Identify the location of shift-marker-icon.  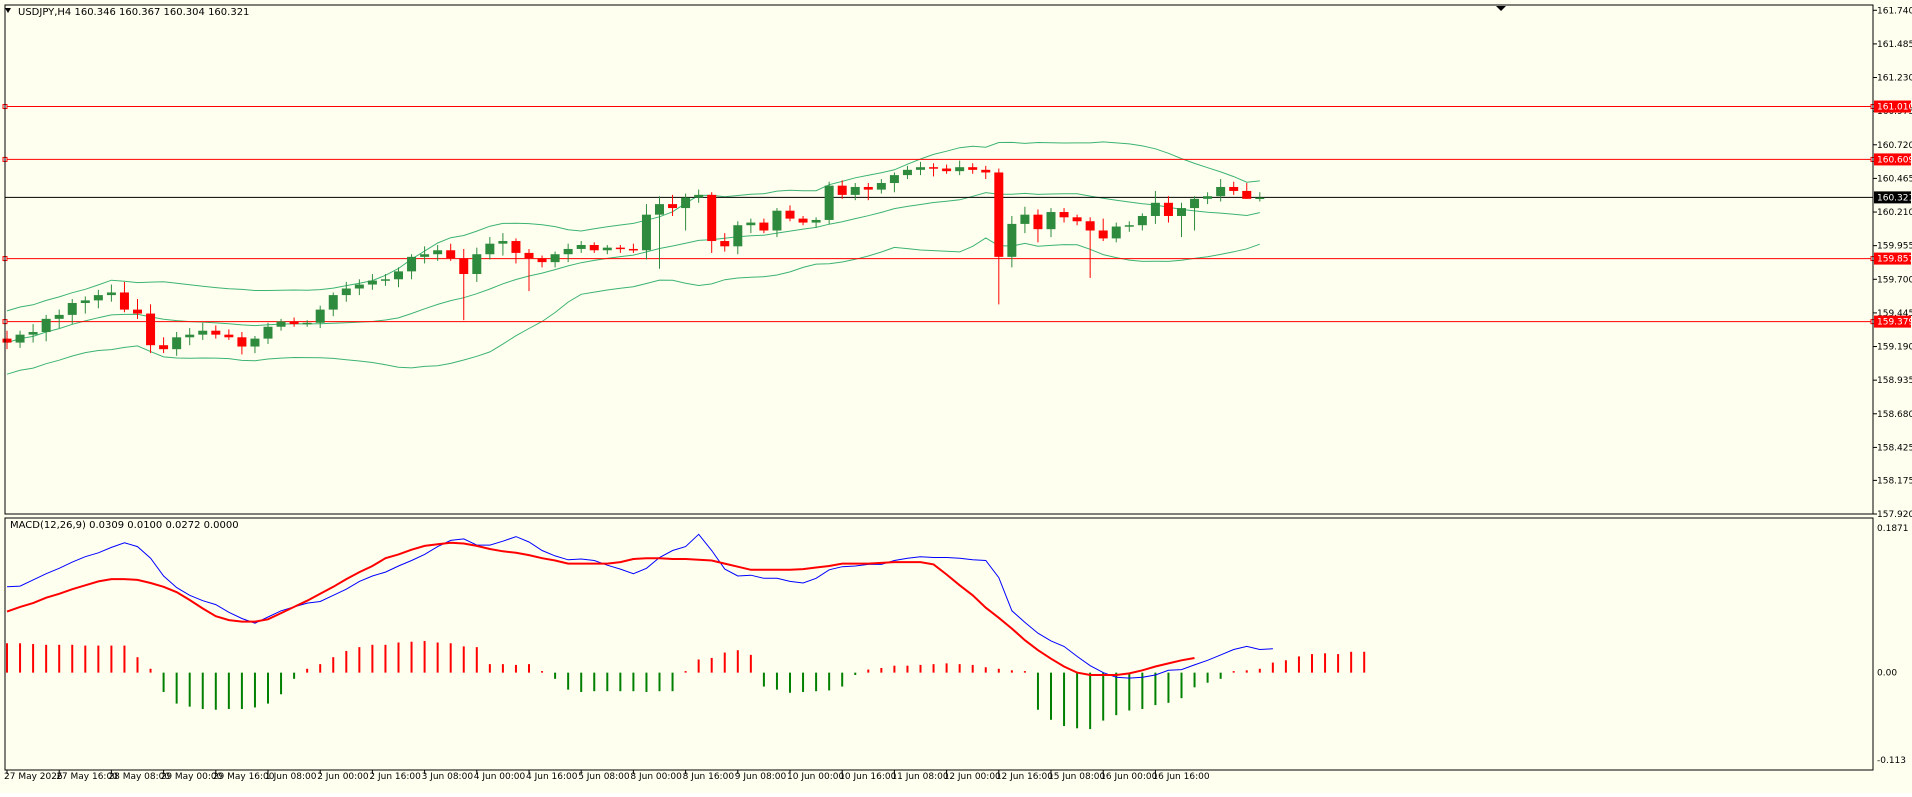
(1501, 8).